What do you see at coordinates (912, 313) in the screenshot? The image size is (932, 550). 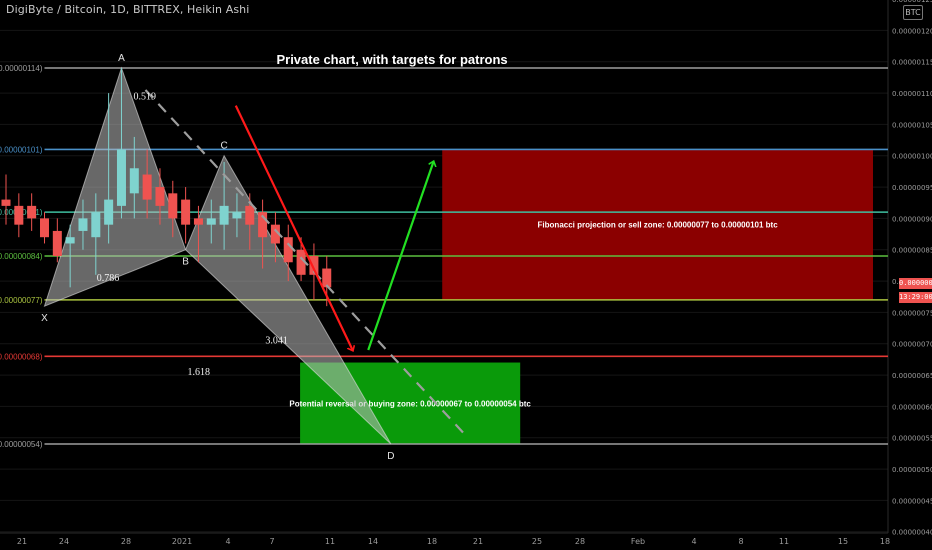 I see `price-tick-label: 0.00000075` at bounding box center [912, 313].